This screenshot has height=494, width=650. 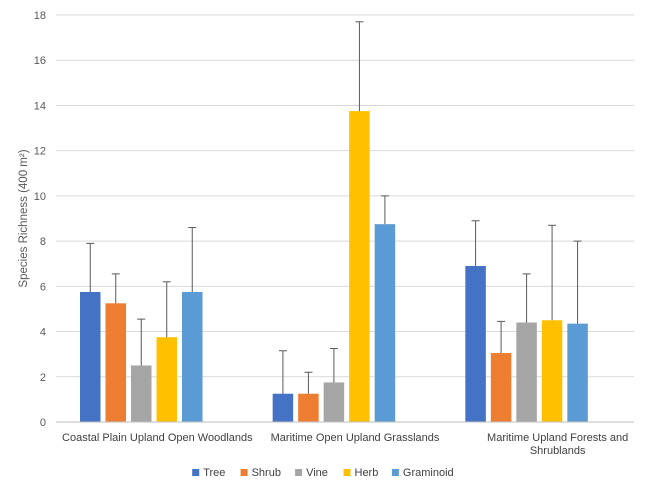 What do you see at coordinates (214, 473) in the screenshot?
I see `legend-label: Tree` at bounding box center [214, 473].